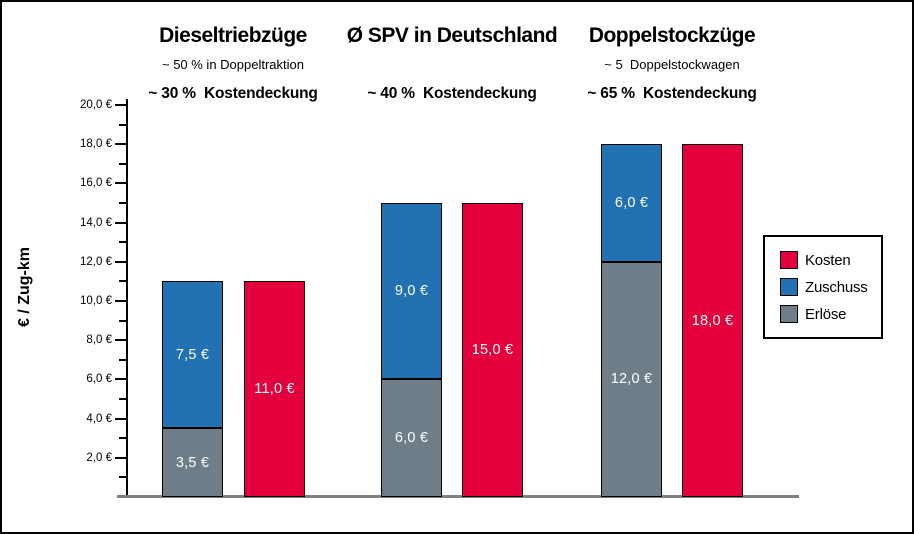 The height and width of the screenshot is (534, 914). Describe the element at coordinates (789, 287) in the screenshot. I see `zuschuss-swatch-icon` at that location.